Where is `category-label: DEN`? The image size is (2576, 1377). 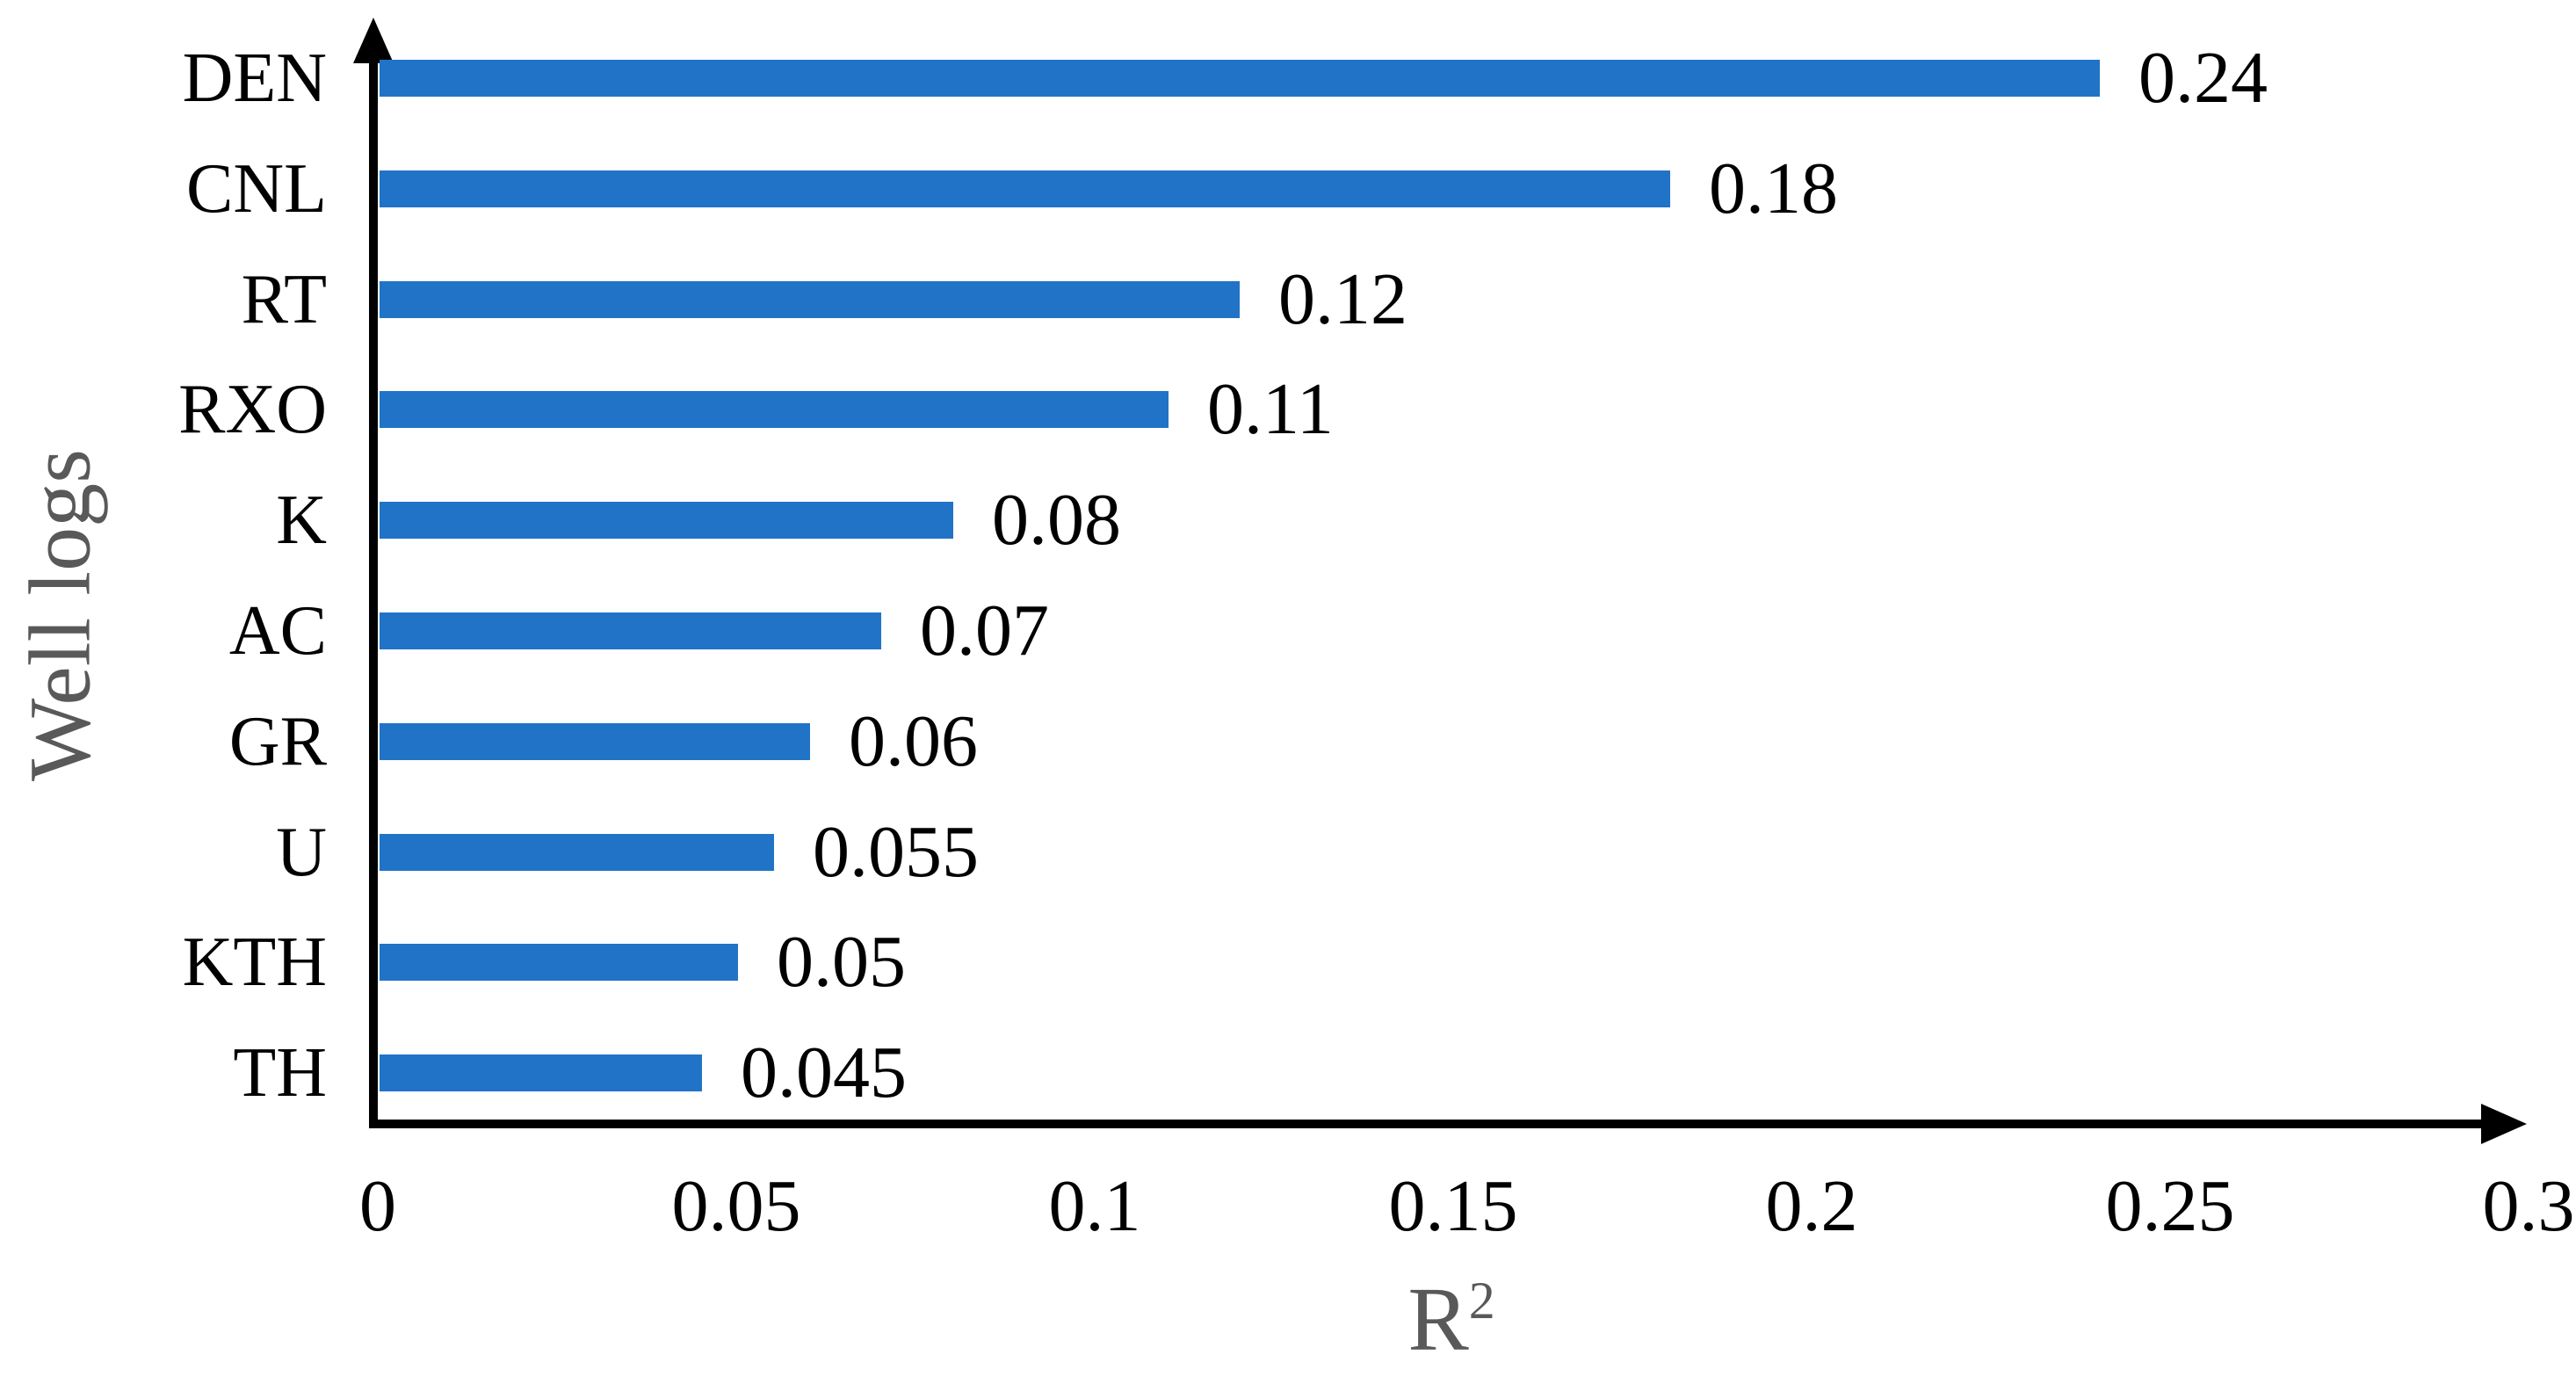
category-label: DEN is located at coordinates (254, 78).